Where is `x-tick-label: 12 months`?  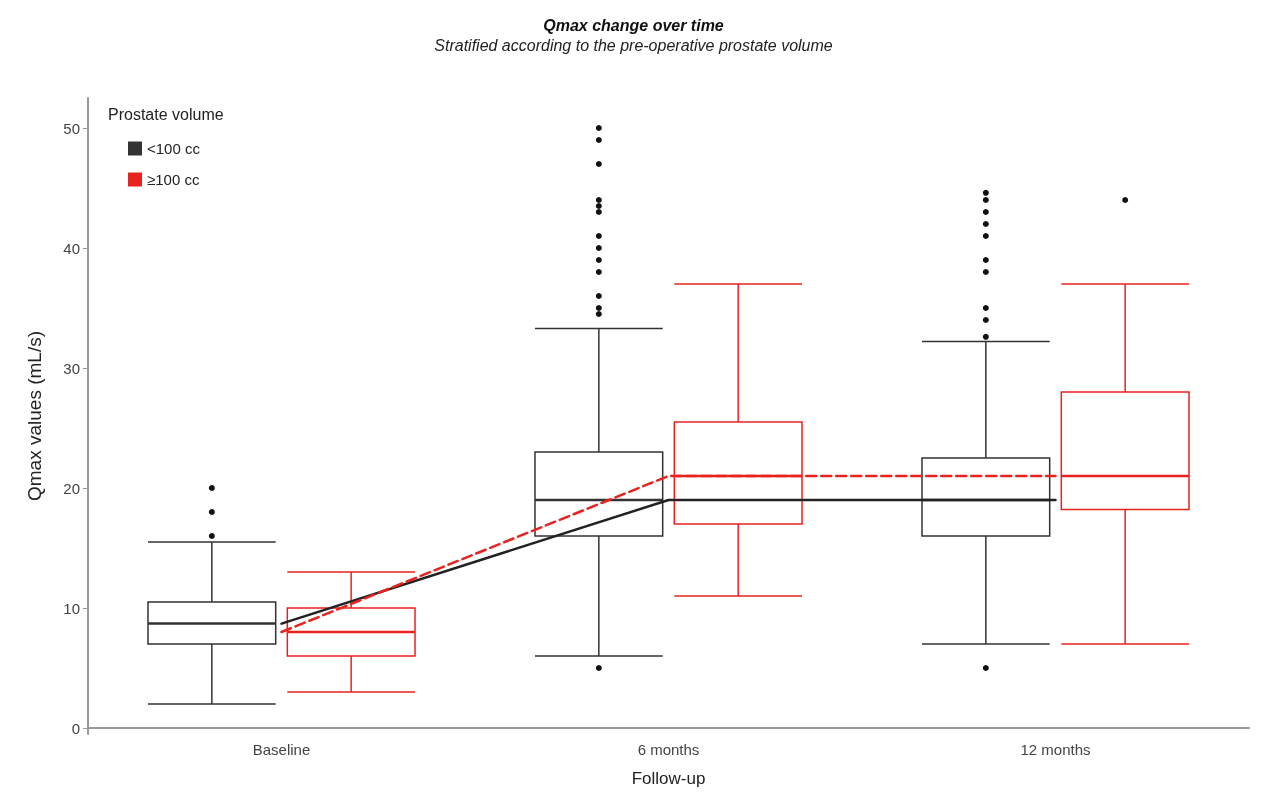 x-tick-label: 12 months is located at coordinates (1055, 749).